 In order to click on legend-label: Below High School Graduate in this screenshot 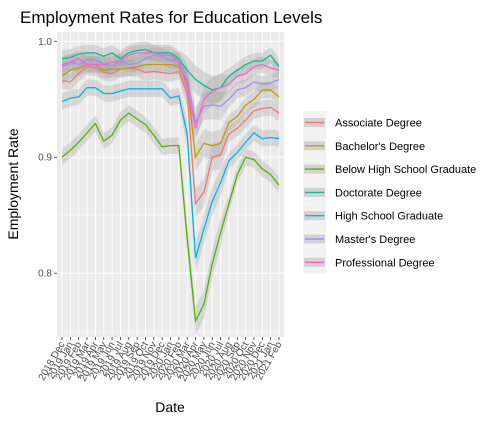, I will do `click(405, 170)`.